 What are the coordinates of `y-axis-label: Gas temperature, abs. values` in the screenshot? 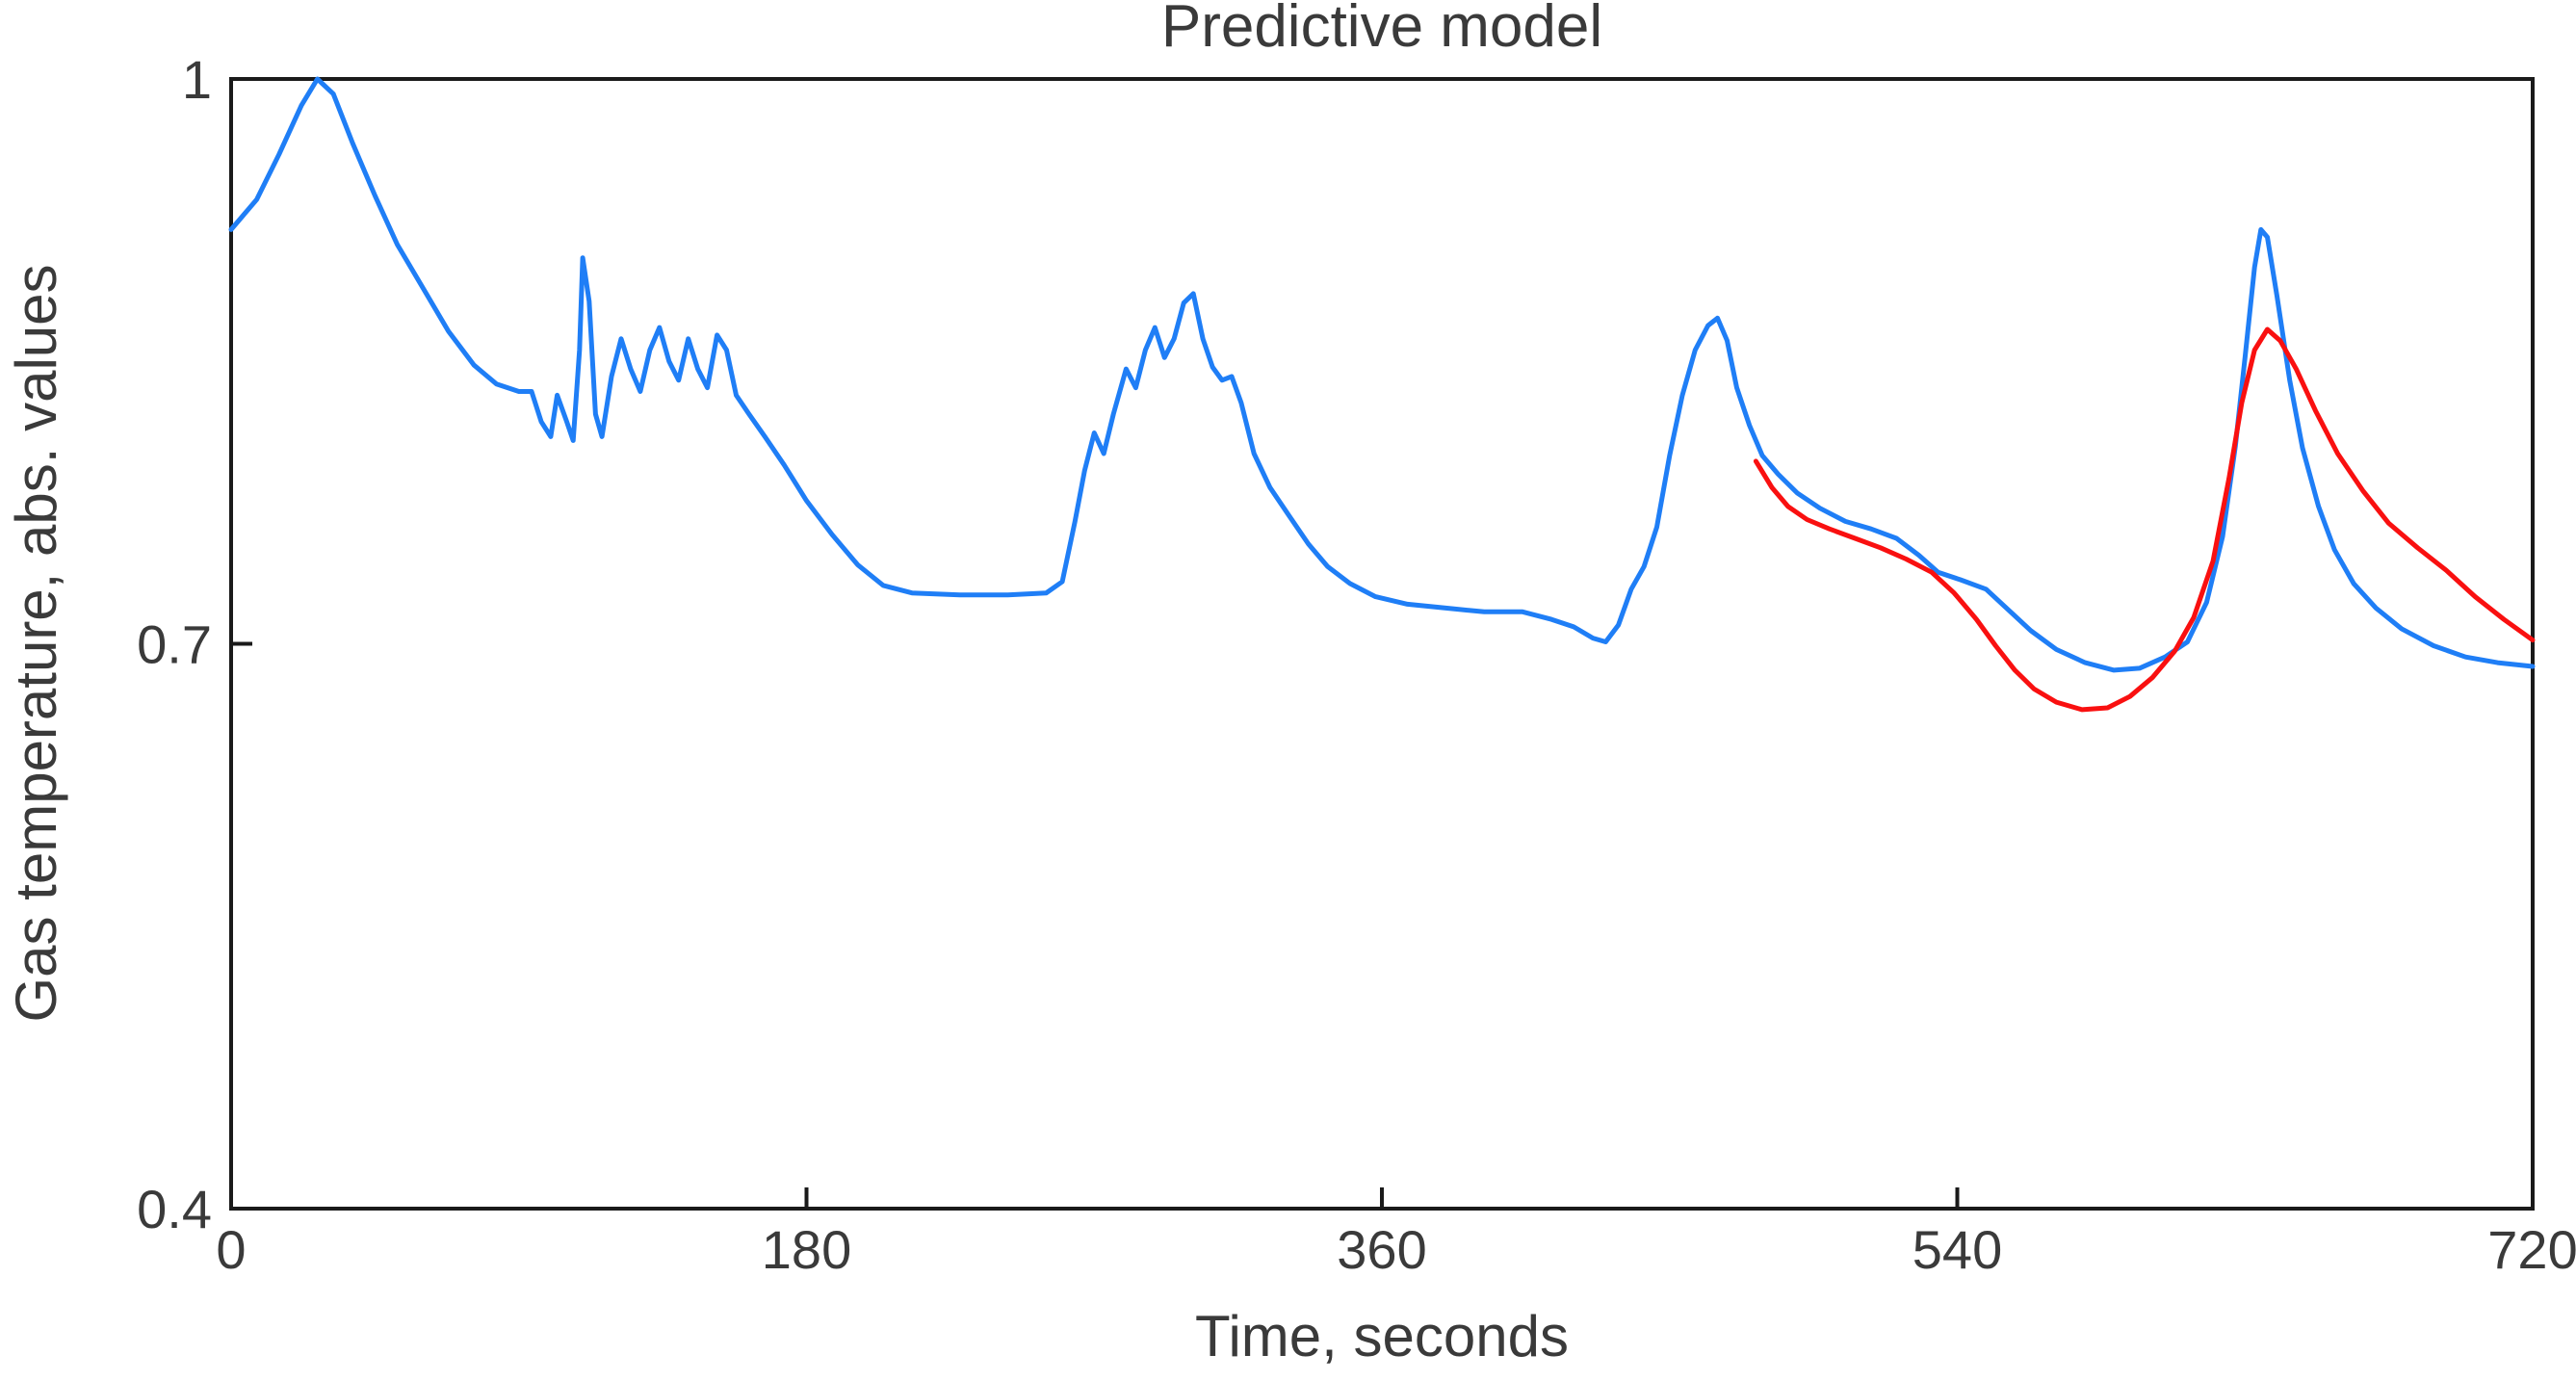 It's located at (36, 643).